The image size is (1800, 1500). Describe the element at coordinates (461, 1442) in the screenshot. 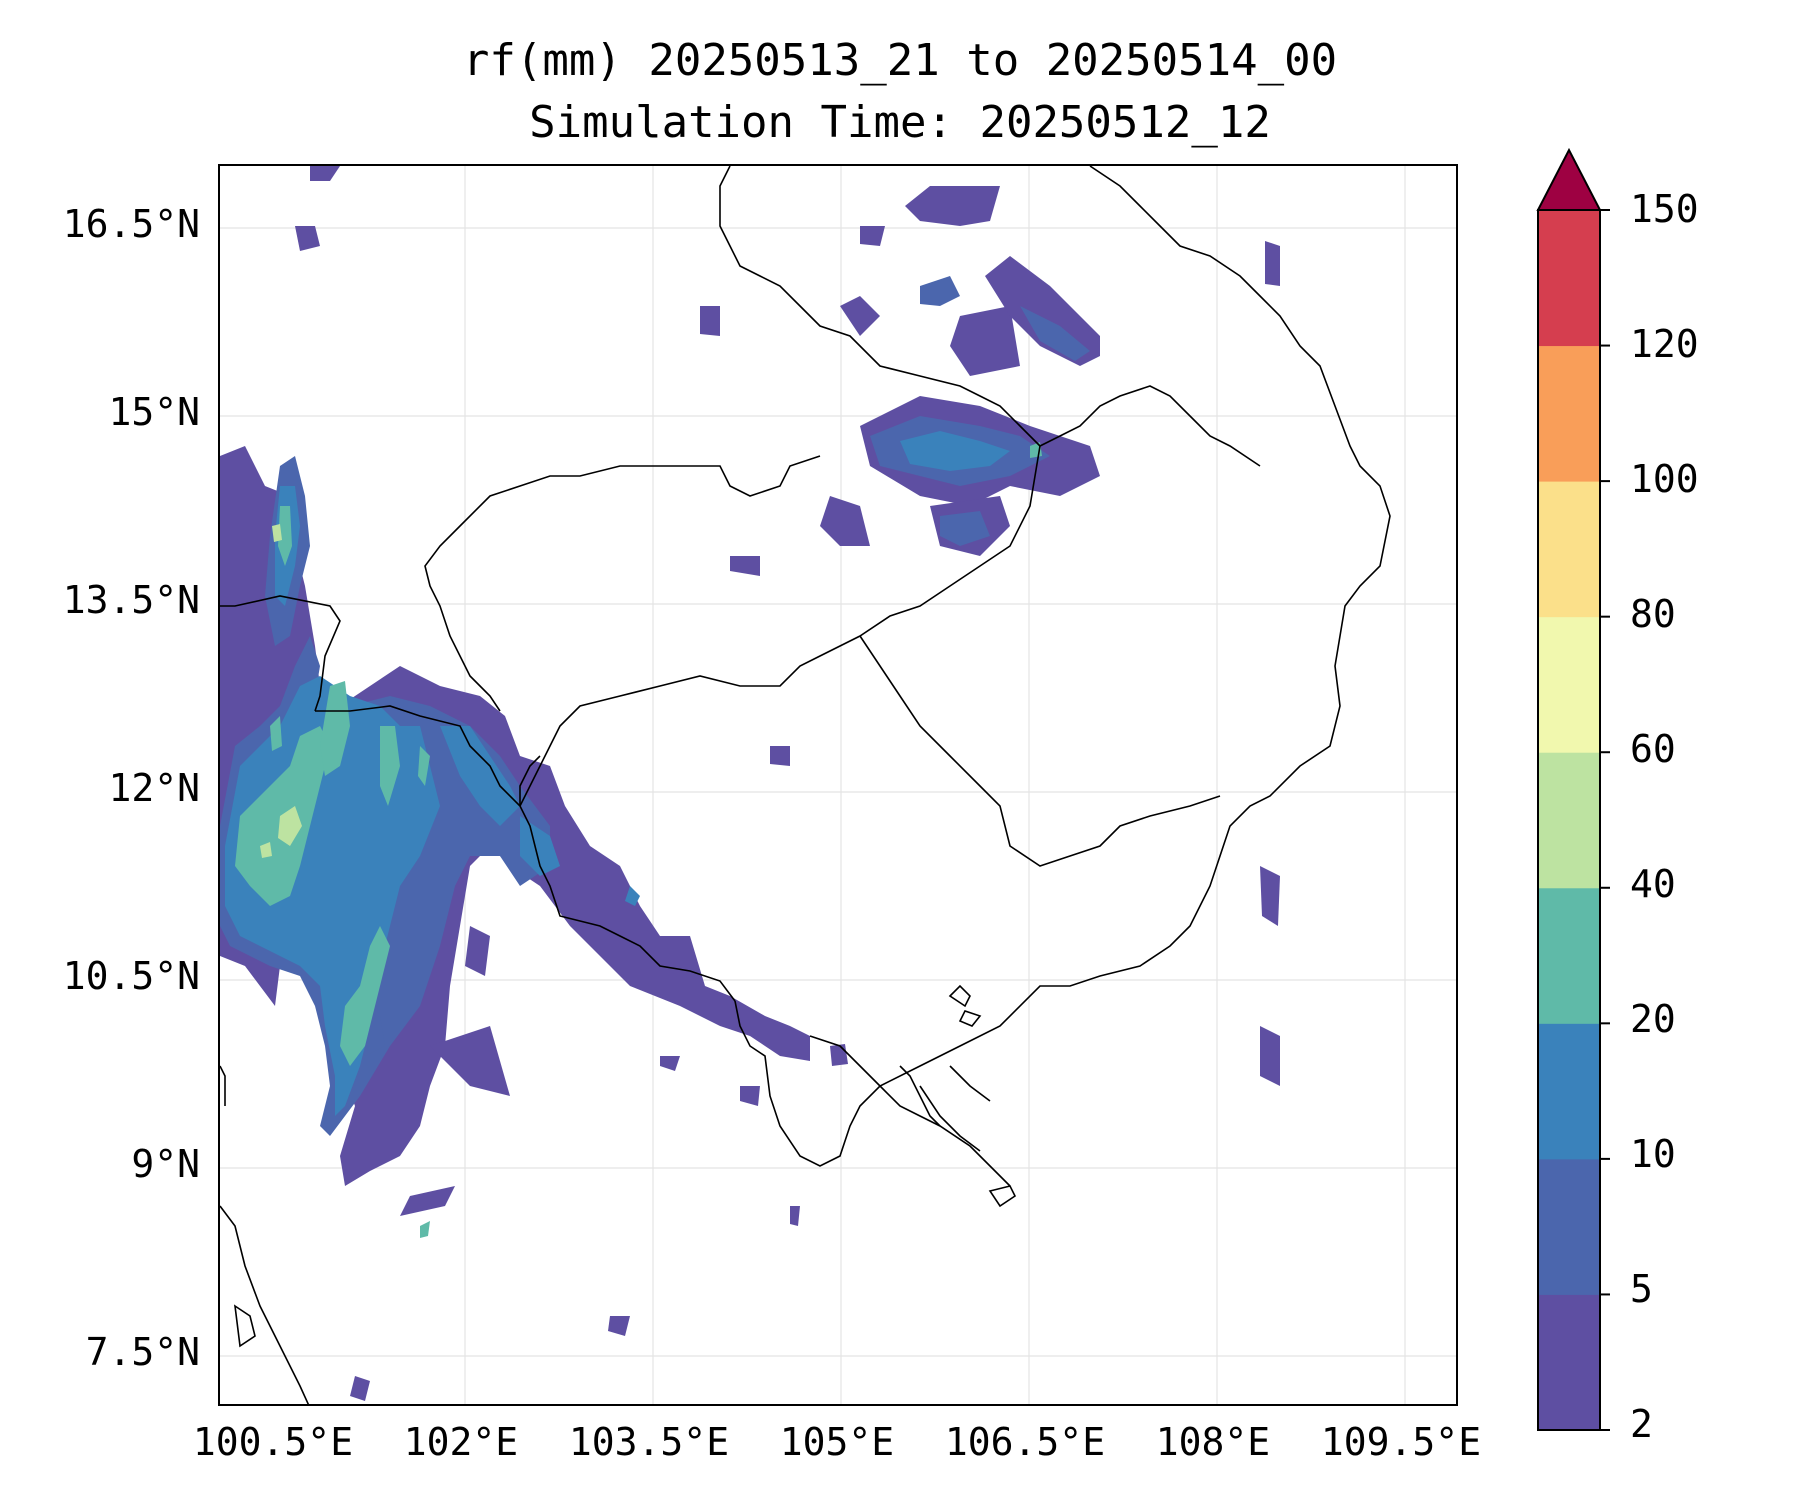

I see `lon-tick-label: 102°E` at that location.